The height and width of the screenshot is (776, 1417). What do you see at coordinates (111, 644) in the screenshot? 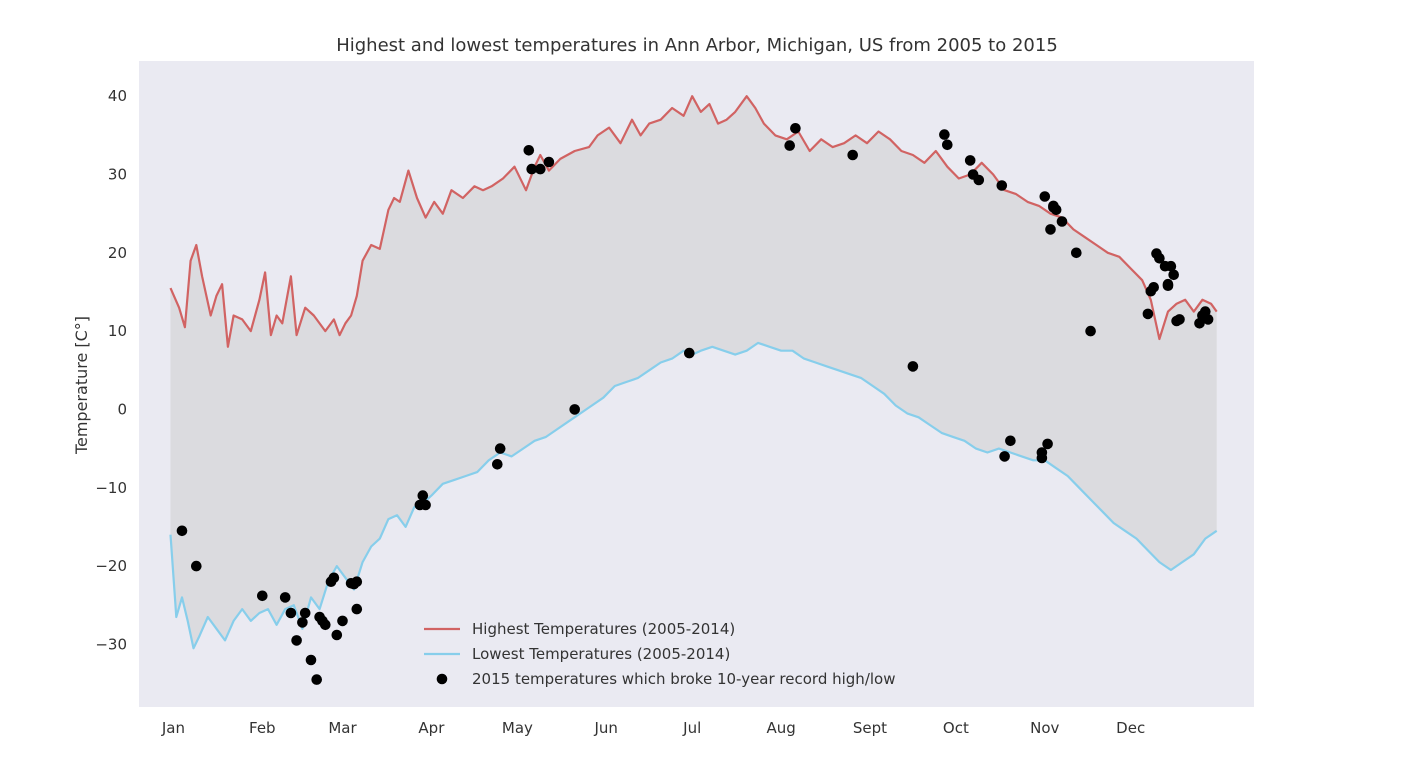
I see `y-tick-label: −30` at bounding box center [111, 644].